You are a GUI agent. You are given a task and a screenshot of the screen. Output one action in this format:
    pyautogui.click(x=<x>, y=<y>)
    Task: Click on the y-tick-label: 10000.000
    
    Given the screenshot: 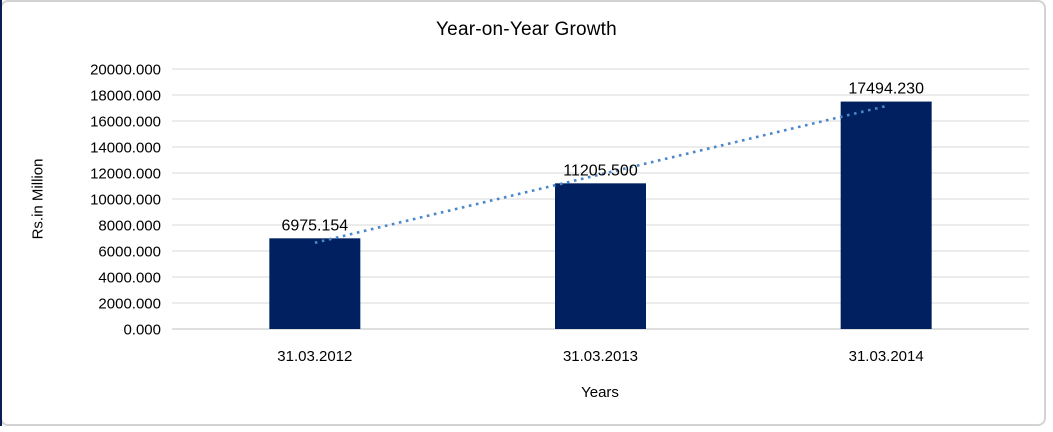 What is the action you would take?
    pyautogui.click(x=125, y=200)
    